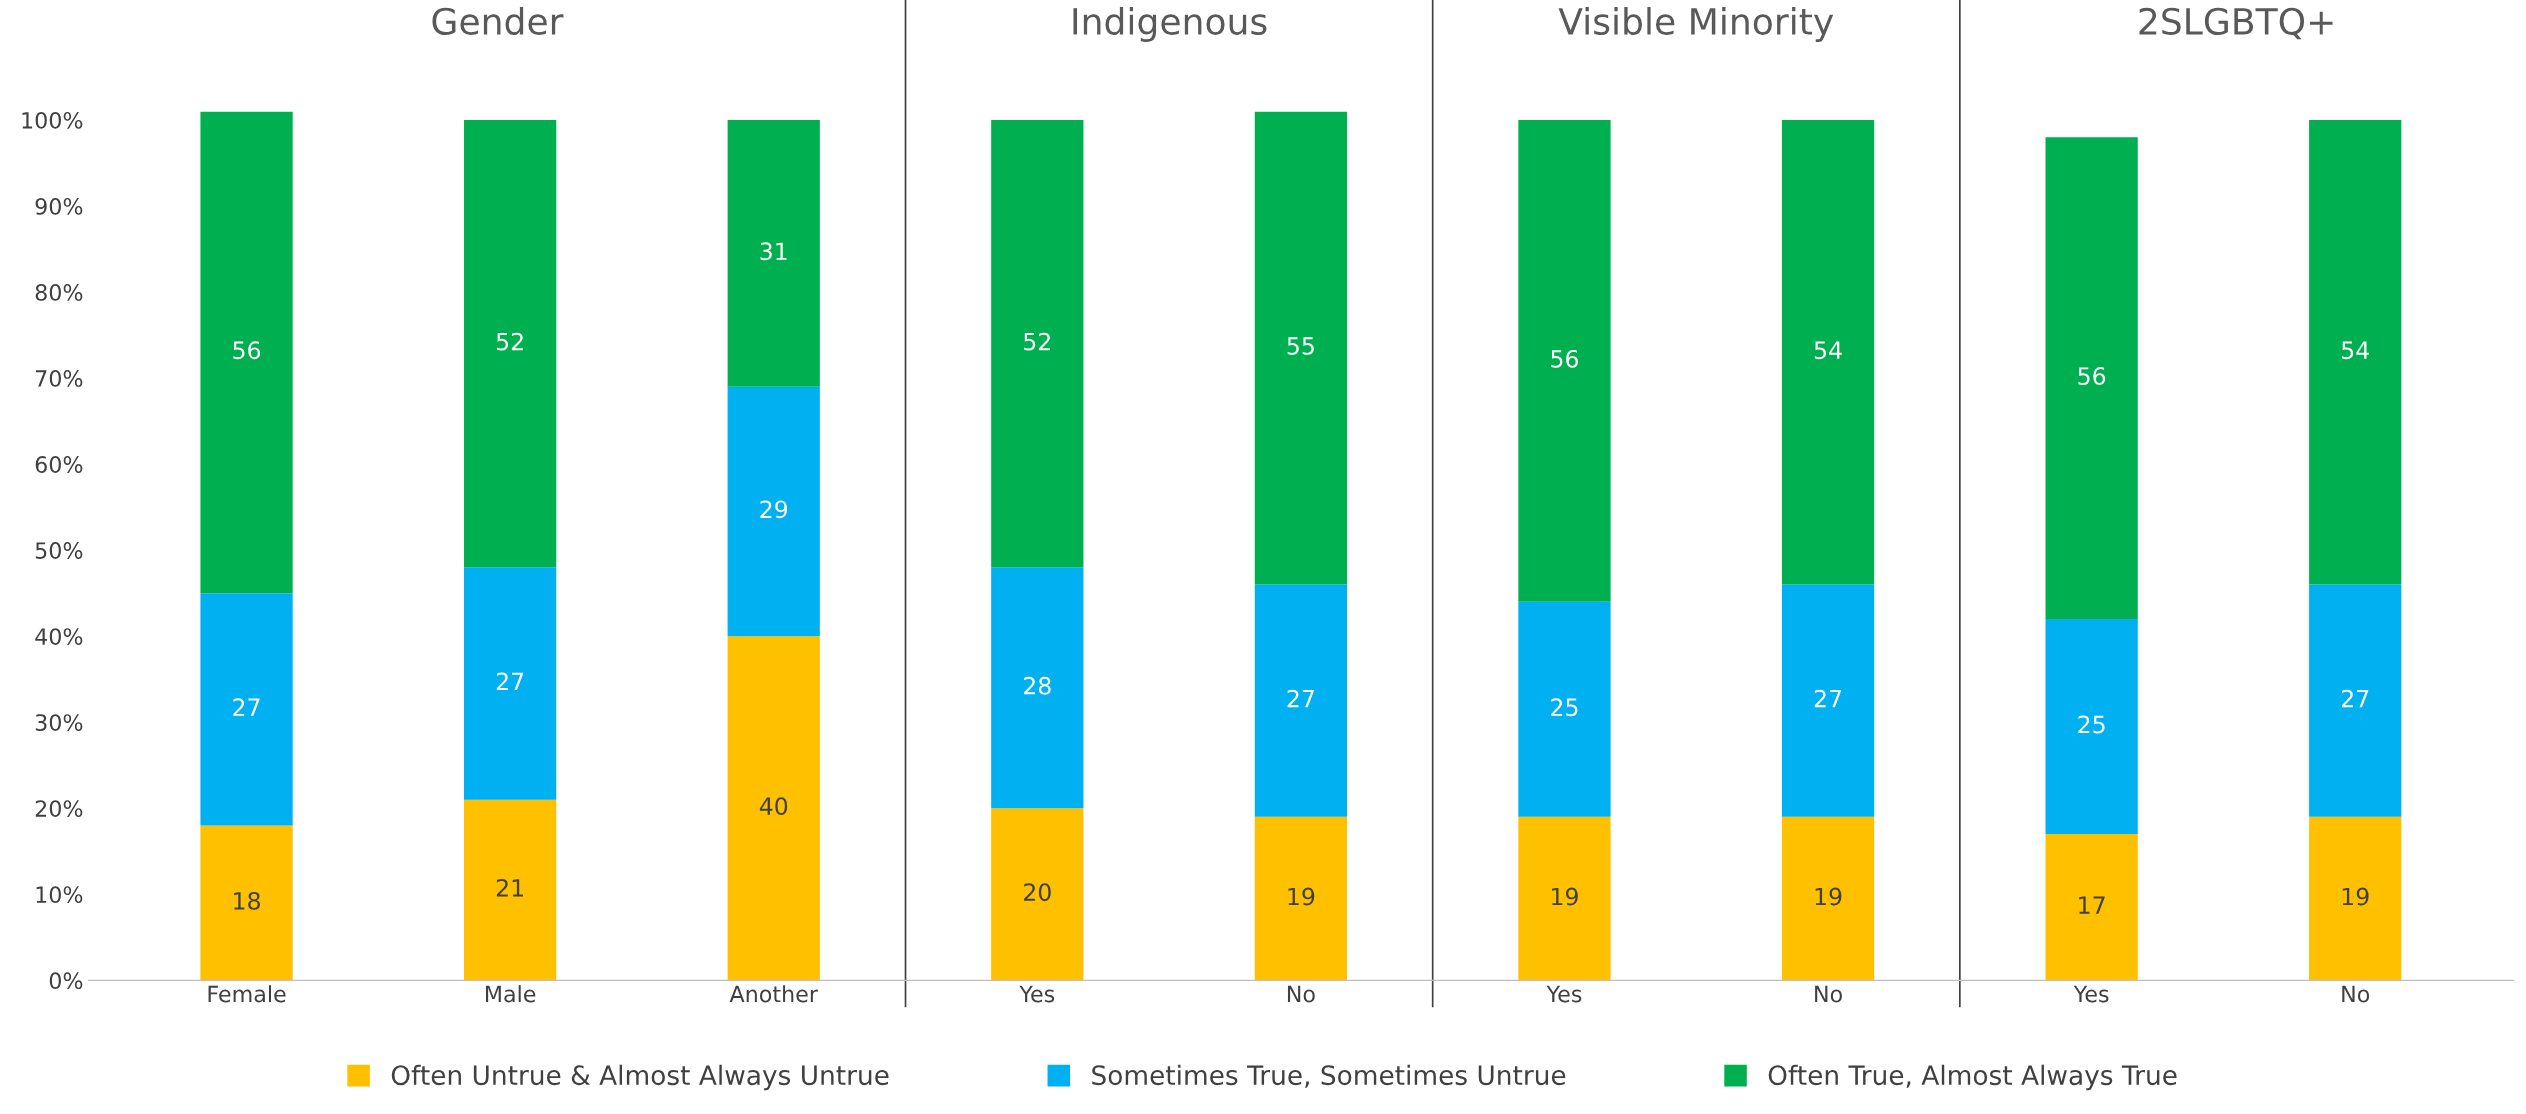  I want to click on data-label: 28, so click(1037, 685).